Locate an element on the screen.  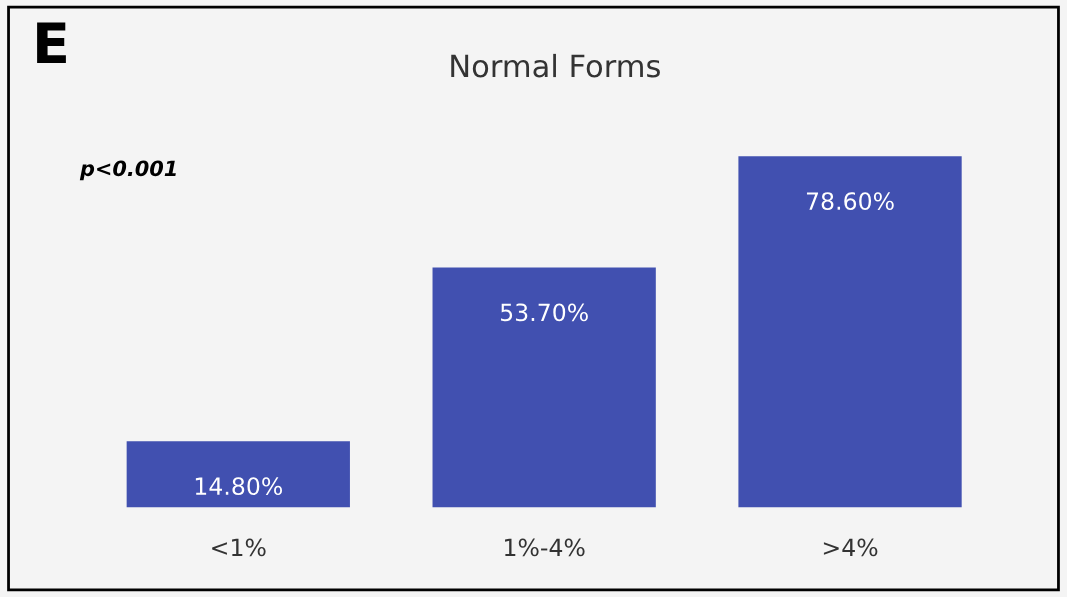
x-tick-label: >4% is located at coordinates (850, 547).